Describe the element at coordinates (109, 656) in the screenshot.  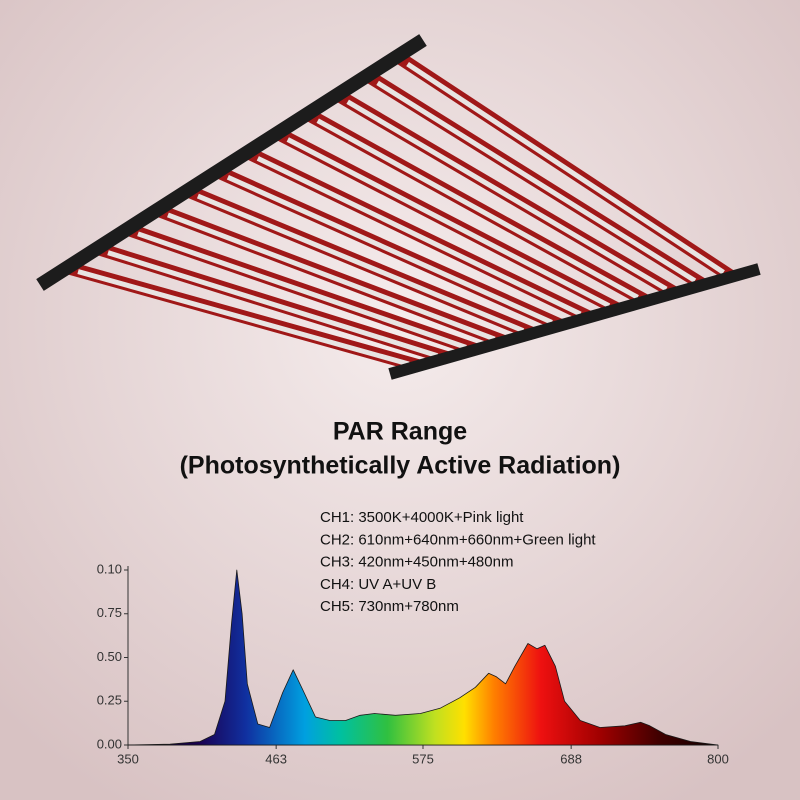
I see `y-tick-label: 0.50` at that location.